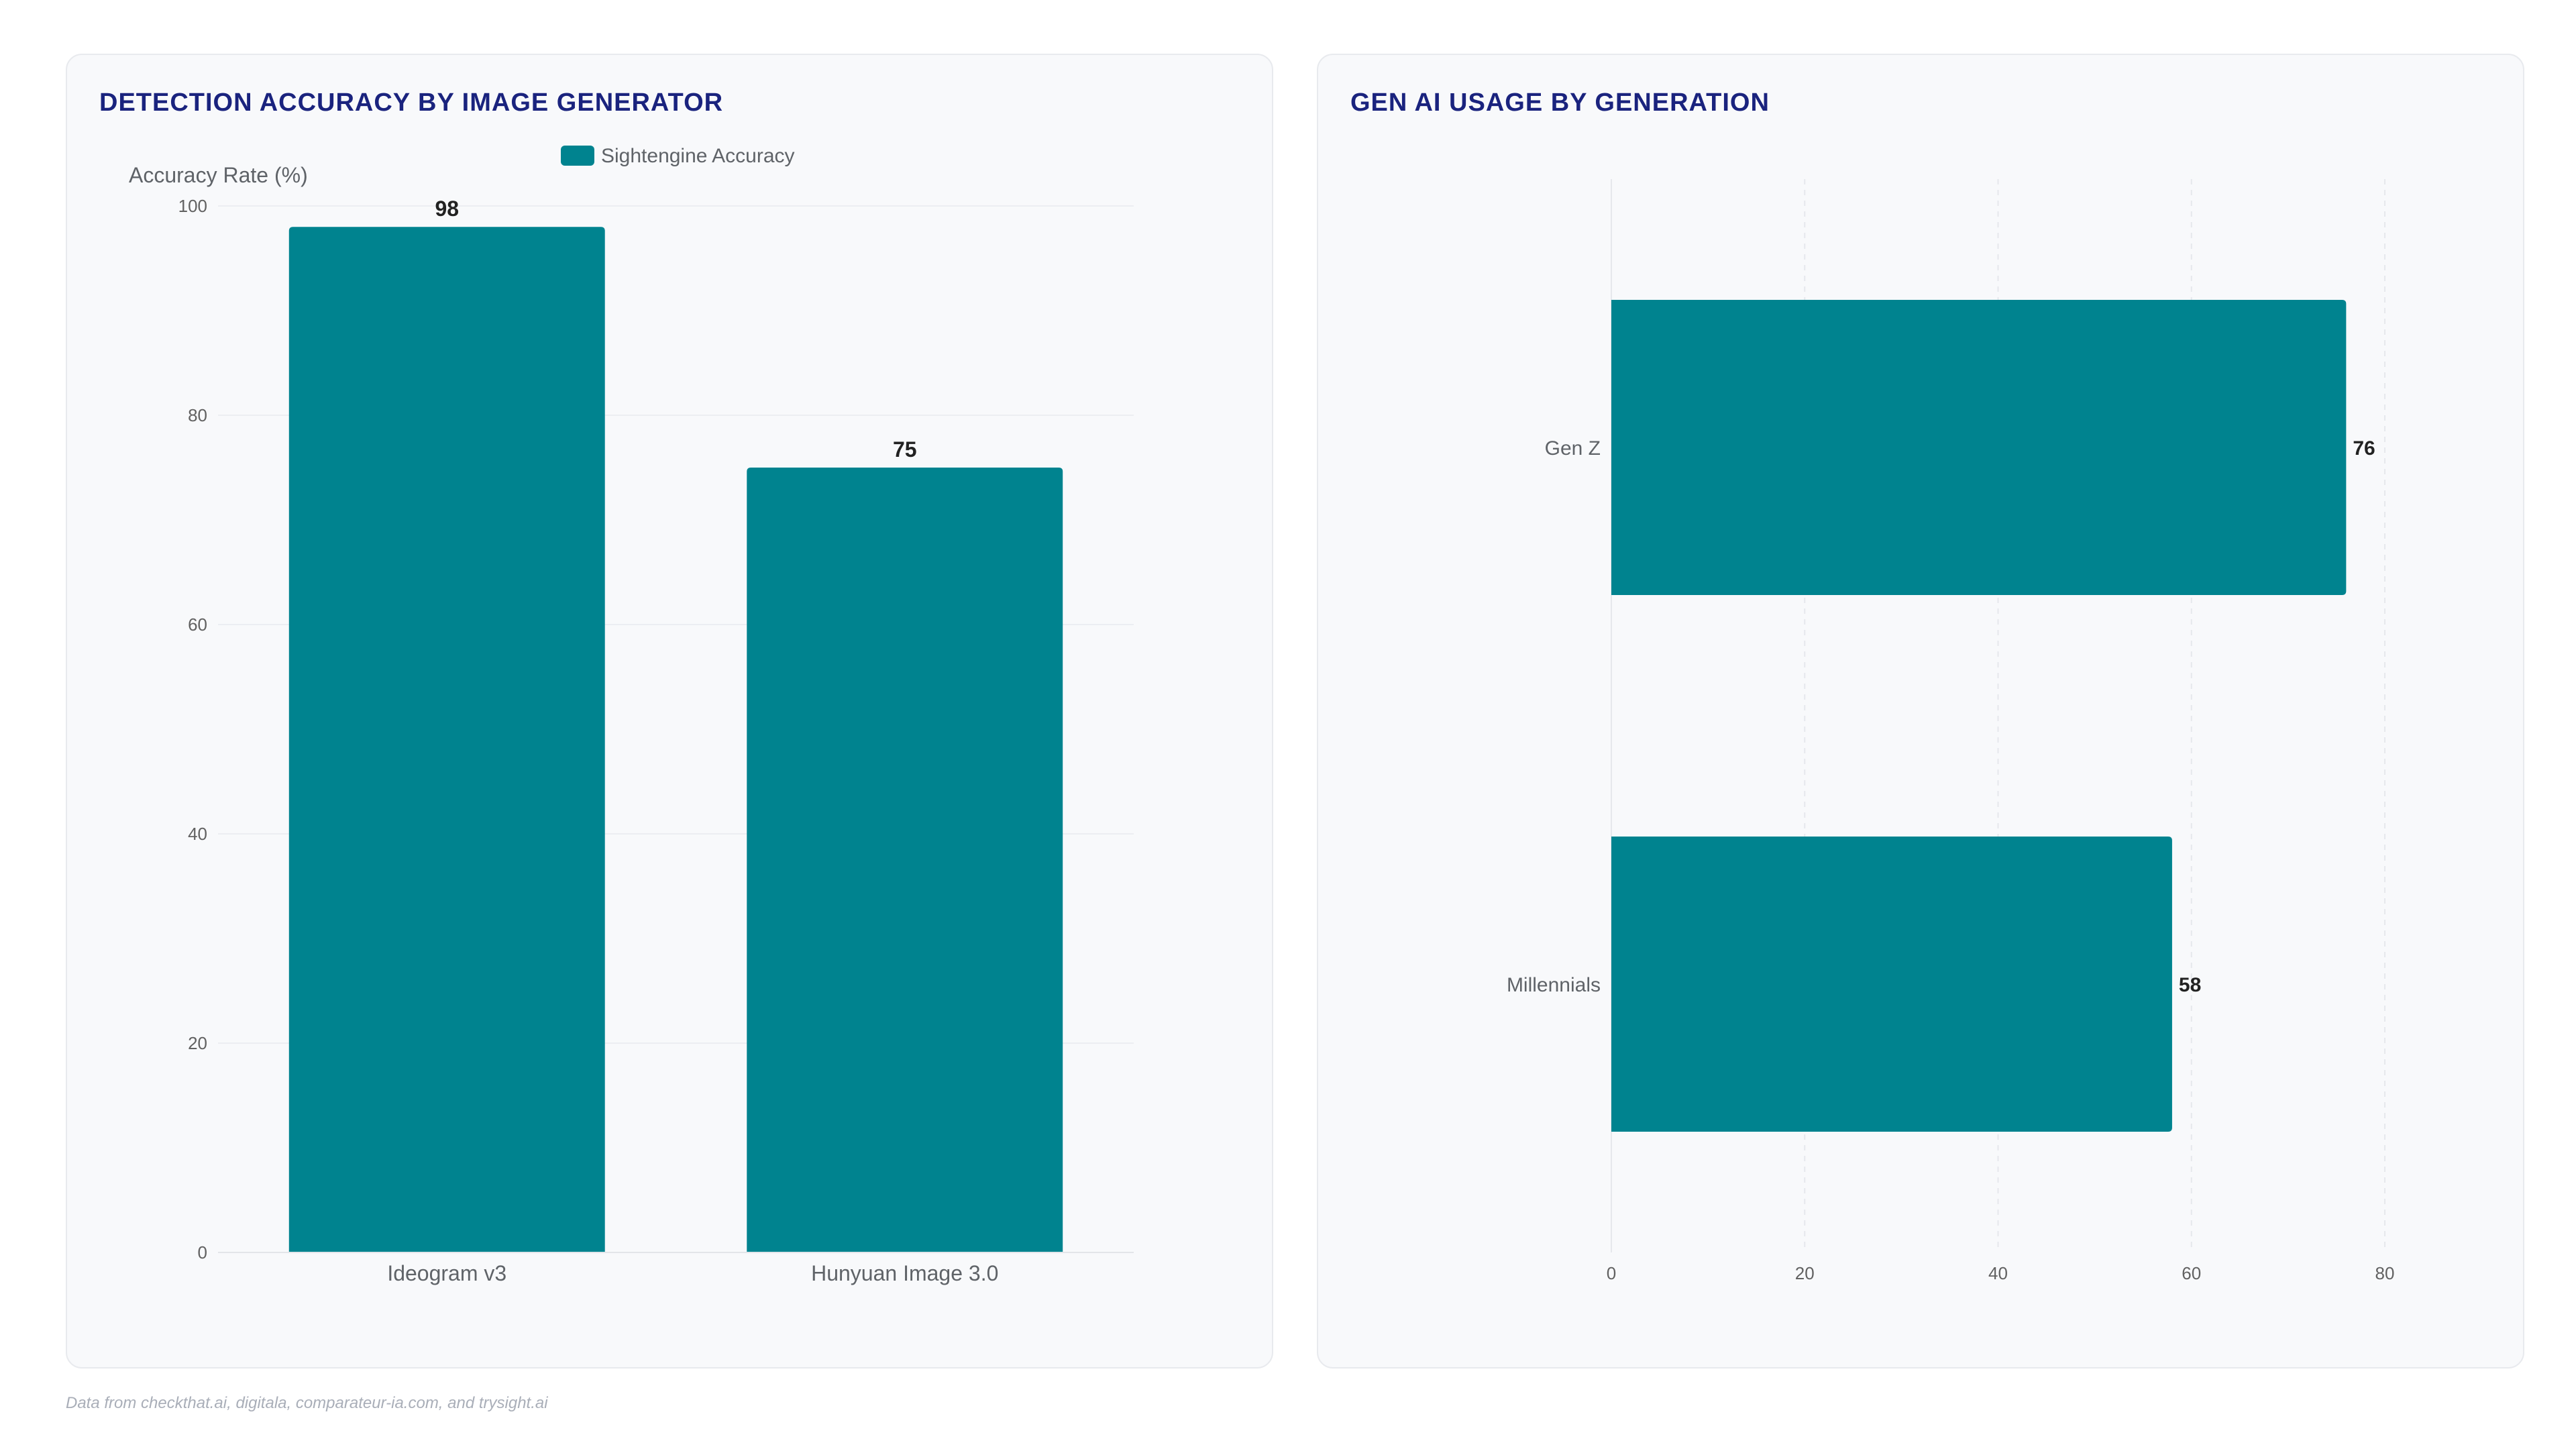  Describe the element at coordinates (411, 103) in the screenshot. I see `accuracy-chart-title: DETECTION ACCURACY BY IMAGE GENERATOR` at that location.